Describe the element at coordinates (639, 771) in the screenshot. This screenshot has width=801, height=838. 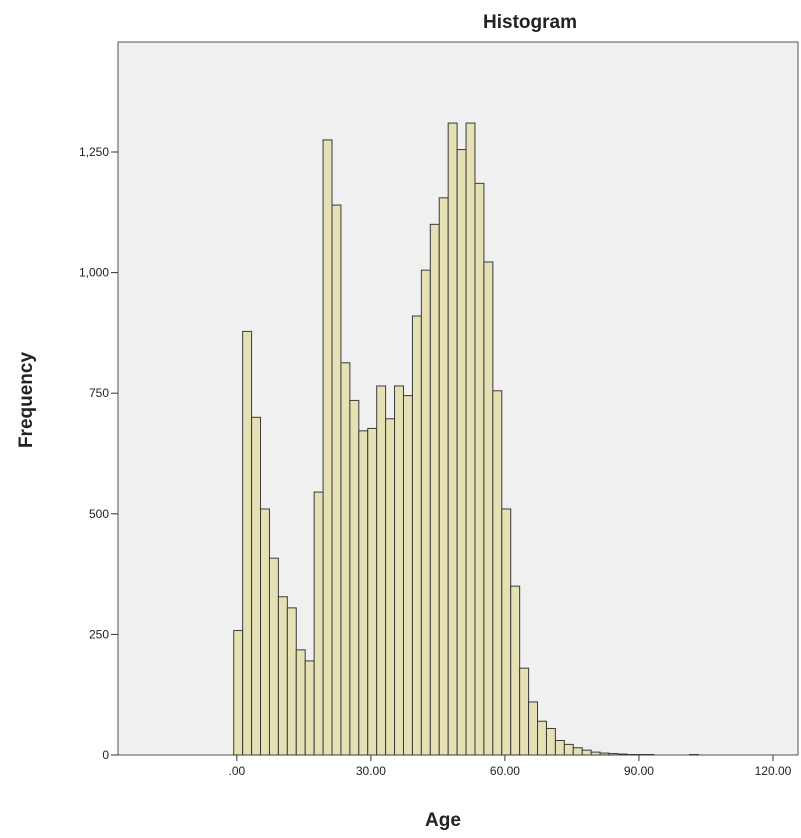
I see `x-tick-label: 90.00` at that location.